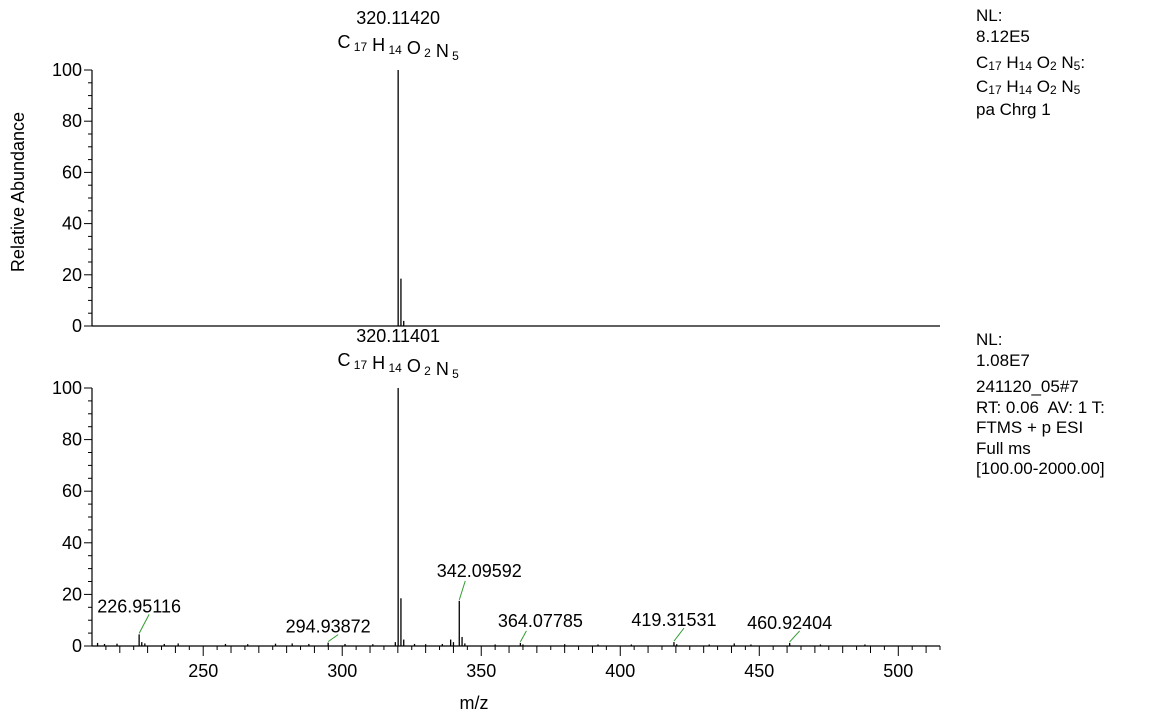  Describe the element at coordinates (540, 621) in the screenshot. I see `bottom-peak-annotation: 364.07785` at that location.